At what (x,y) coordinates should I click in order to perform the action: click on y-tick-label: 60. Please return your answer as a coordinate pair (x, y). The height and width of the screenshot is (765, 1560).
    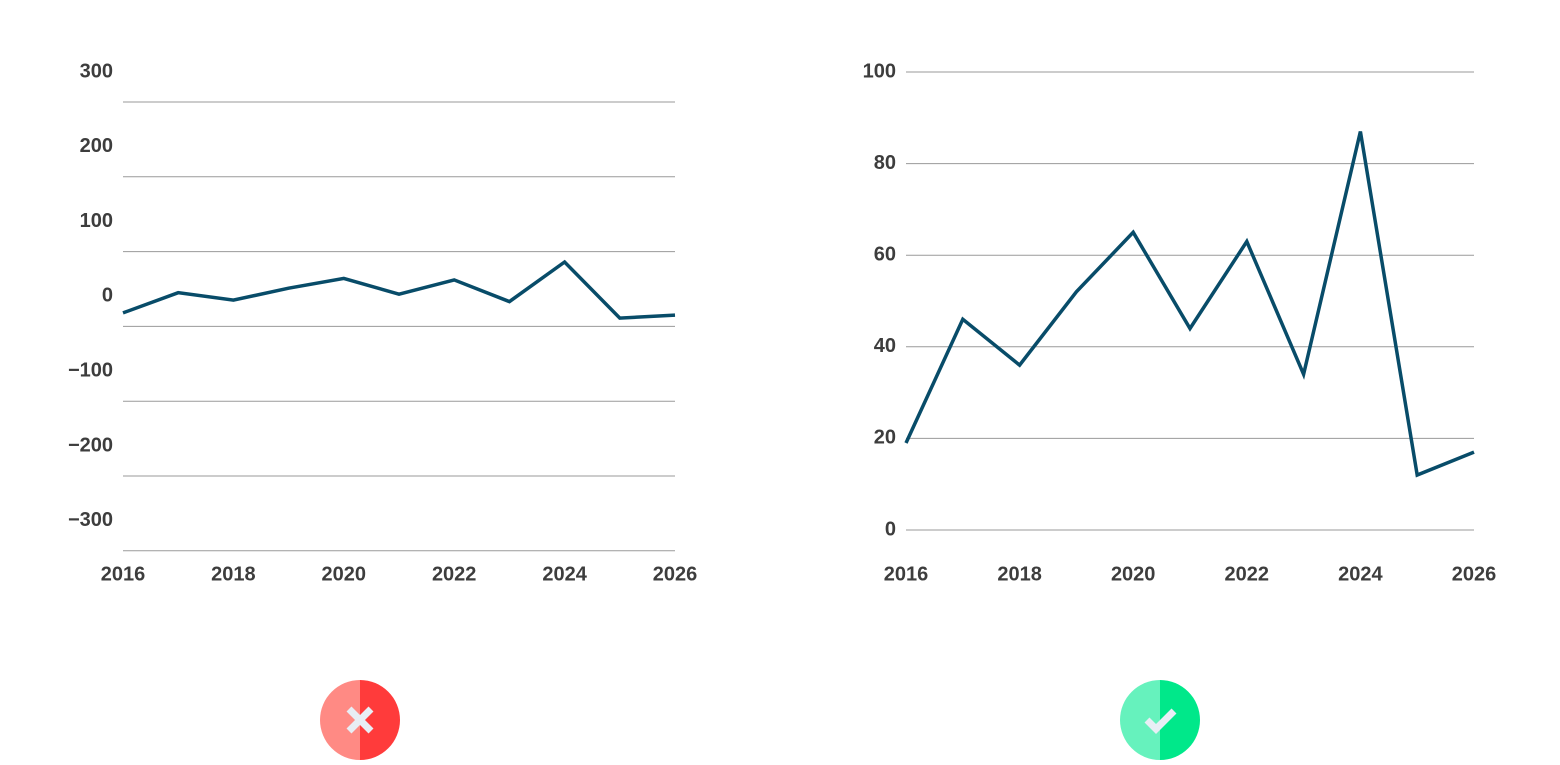
    Looking at the image, I should click on (885, 254).